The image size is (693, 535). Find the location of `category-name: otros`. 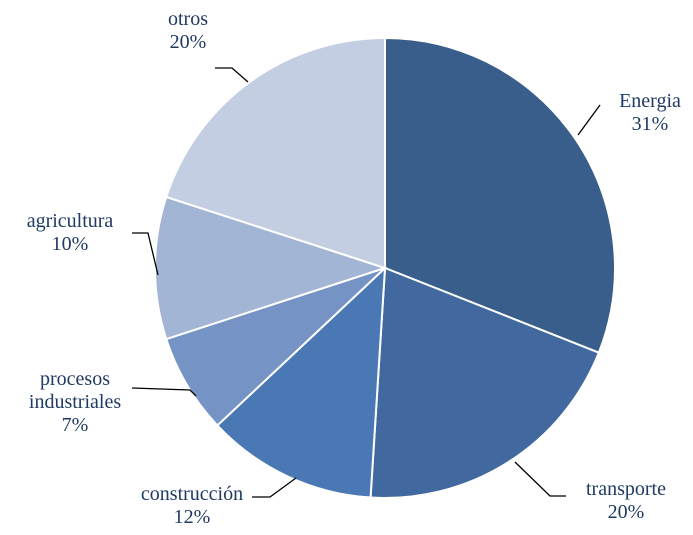

category-name: otros is located at coordinates (188, 19).